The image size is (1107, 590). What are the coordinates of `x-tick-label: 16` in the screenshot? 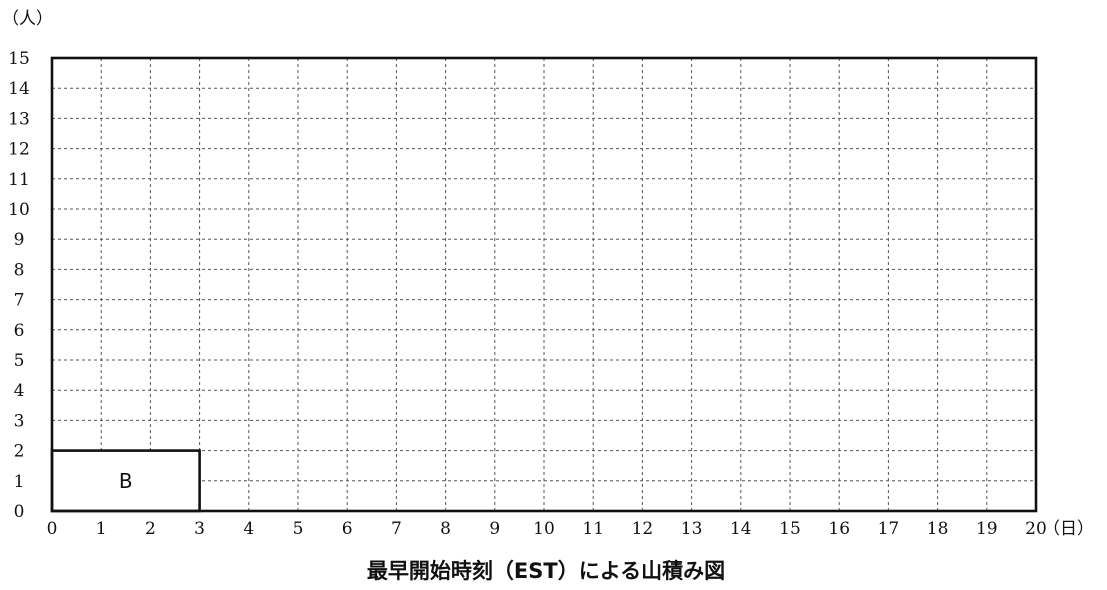 It's located at (839, 529).